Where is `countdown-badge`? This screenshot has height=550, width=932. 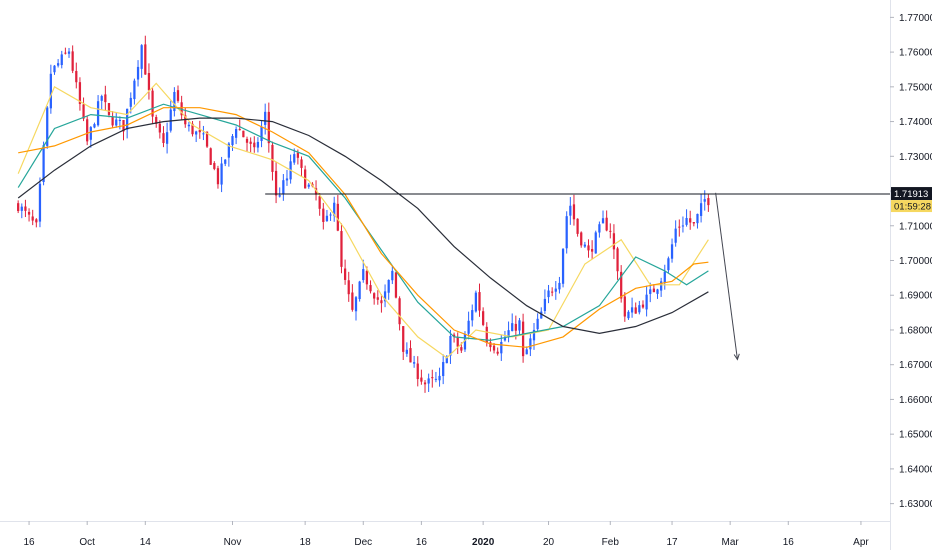
countdown-badge is located at coordinates (911, 206).